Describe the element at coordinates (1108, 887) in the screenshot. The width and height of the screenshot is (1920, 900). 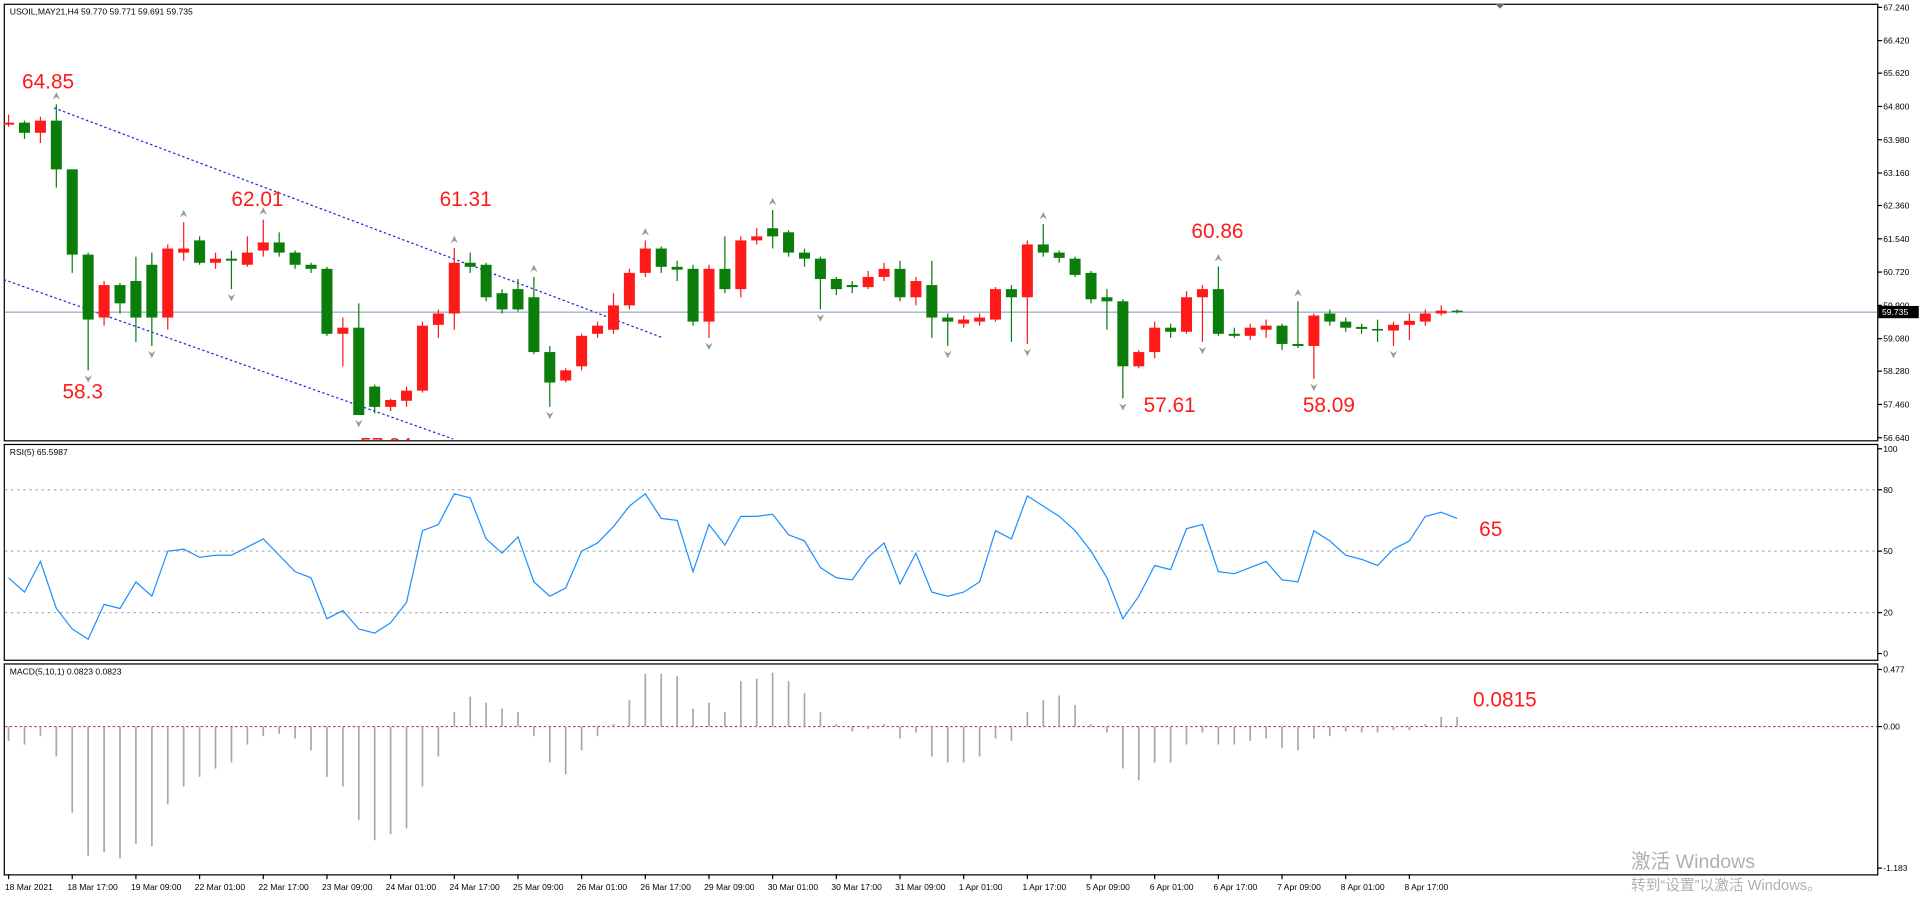
I see `x-tick-label: 5 Apr 09:00` at that location.